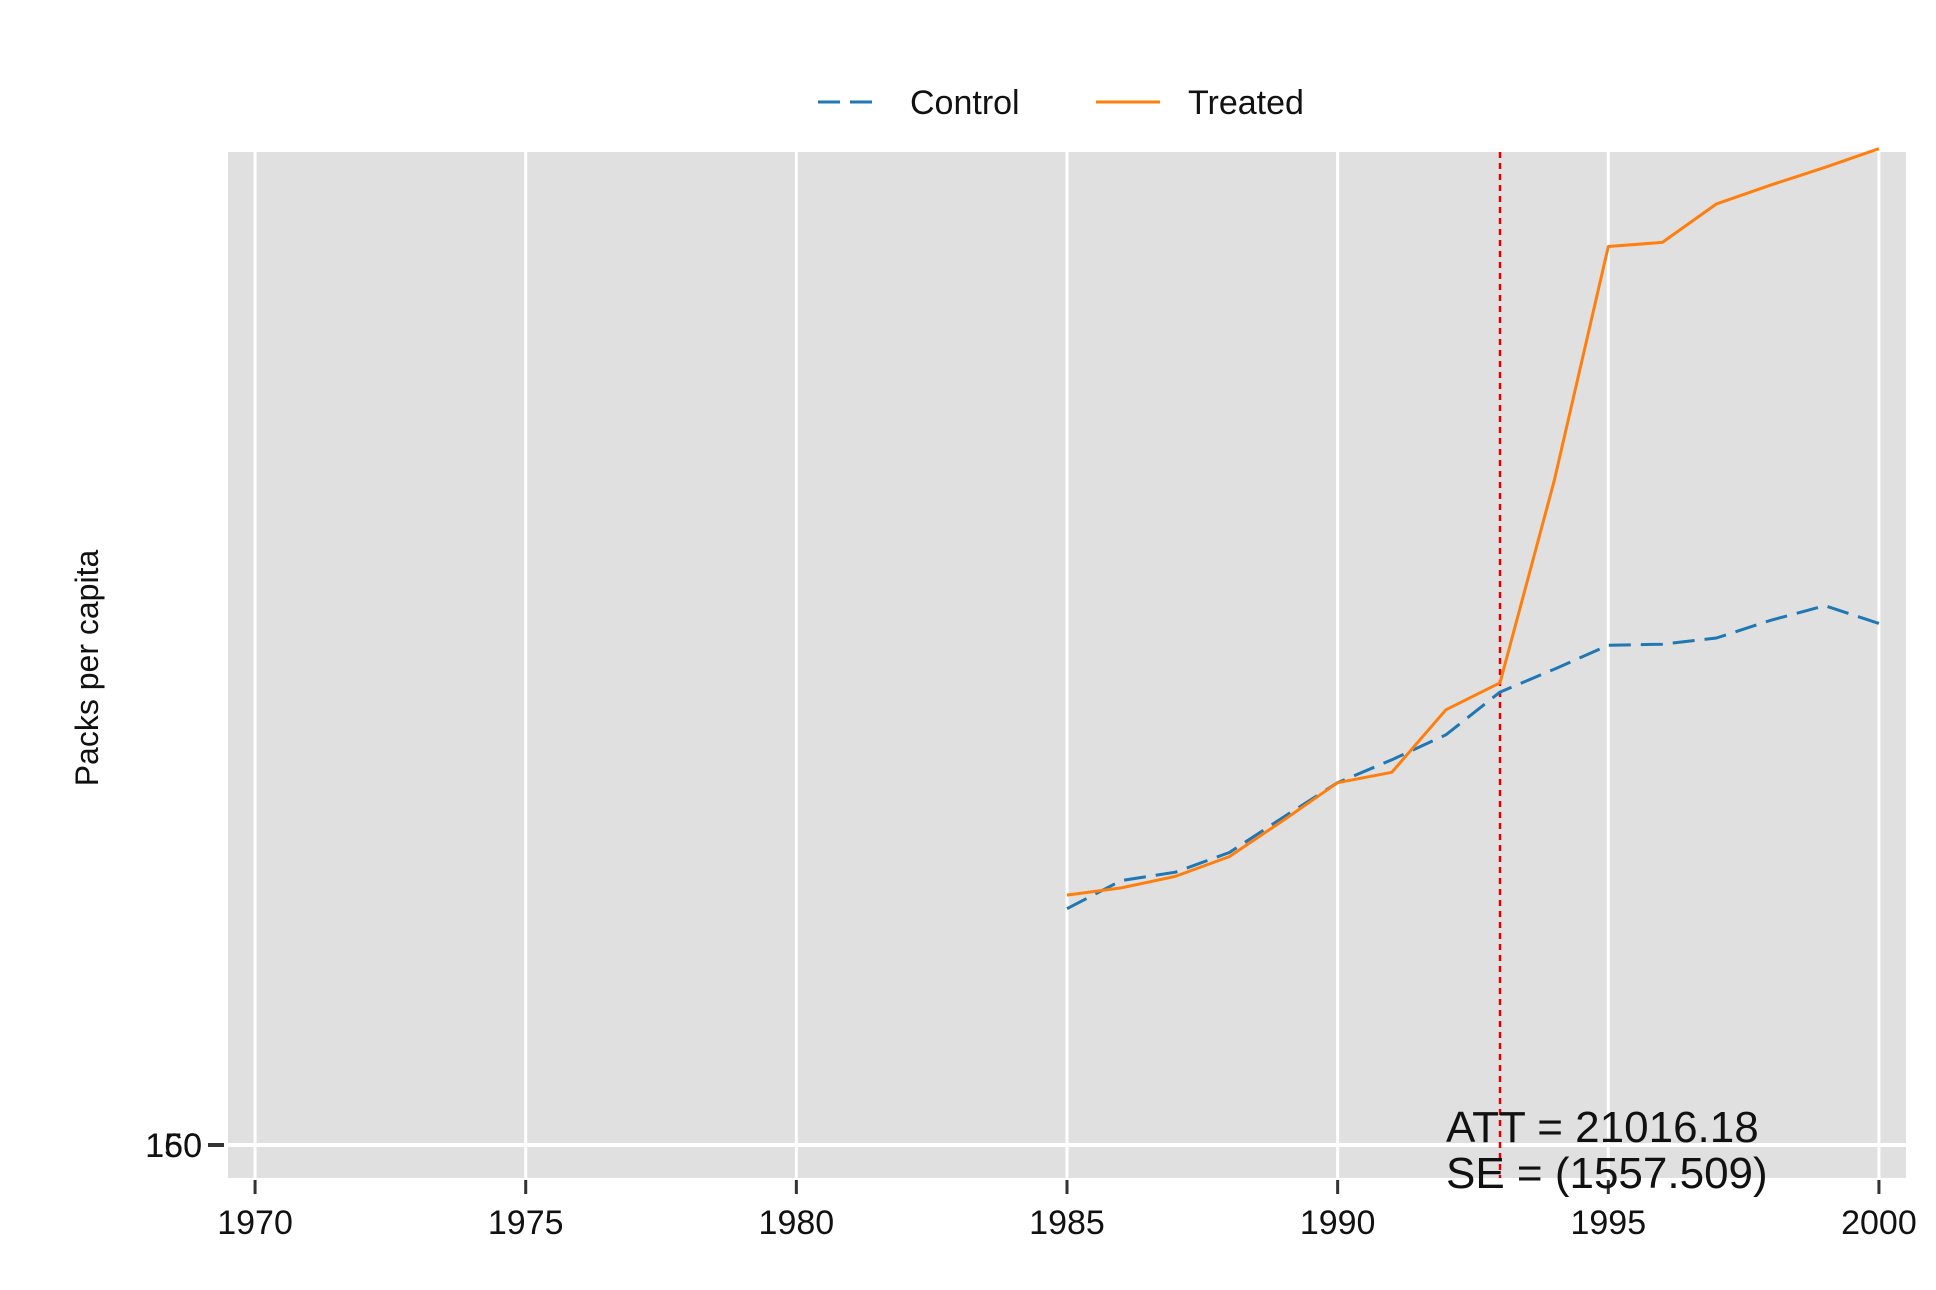  Describe the element at coordinates (1338, 1223) in the screenshot. I see `x-tick-label: 1990` at that location.